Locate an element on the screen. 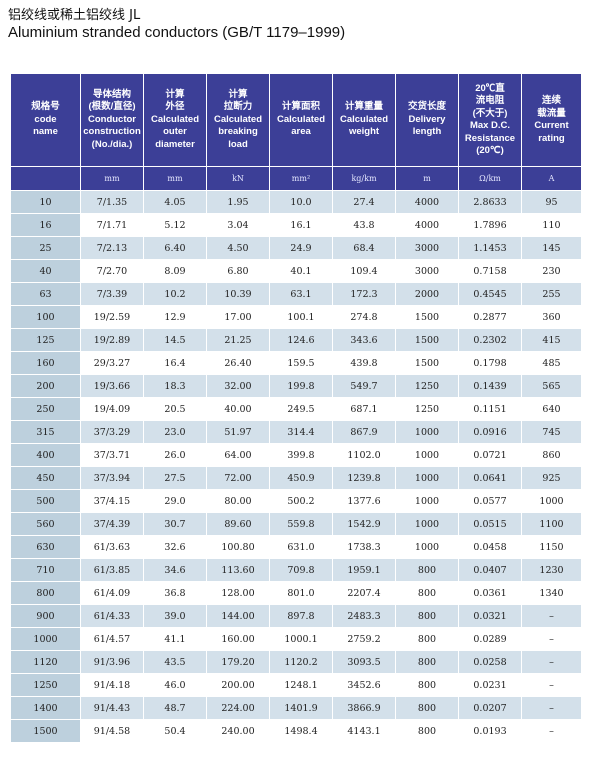  unit-cell-conductor-construction: mm is located at coordinates (112, 178).